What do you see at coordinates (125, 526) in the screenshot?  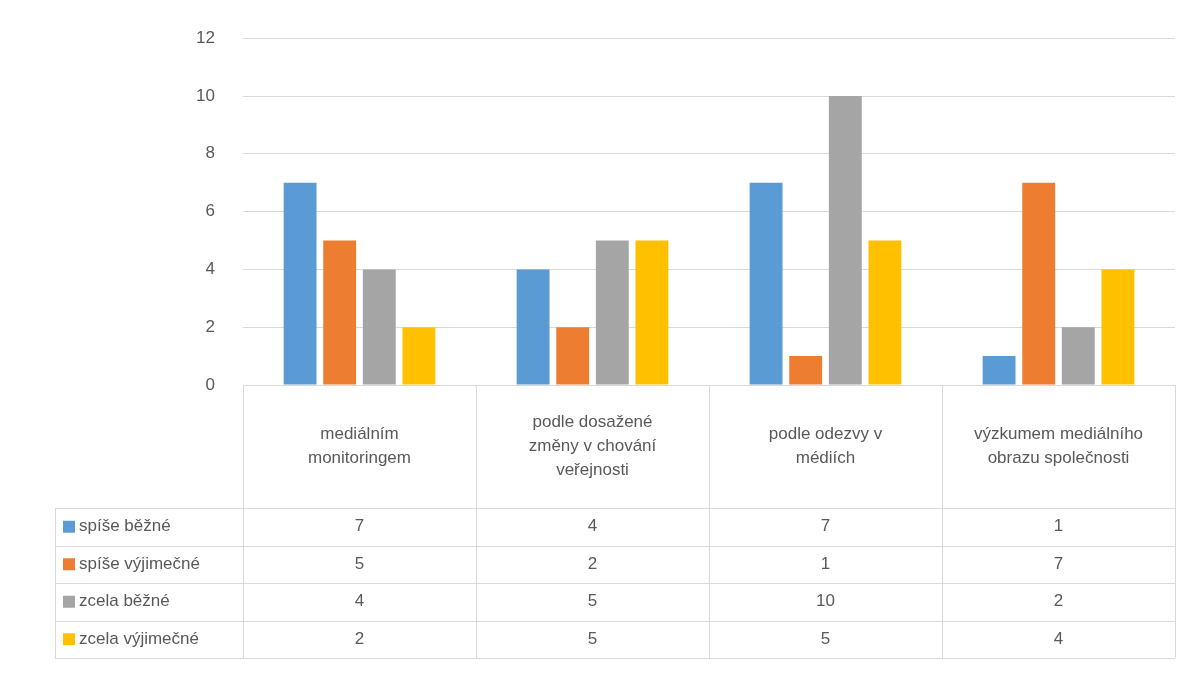 I see `legend-label: spíše běžné` at bounding box center [125, 526].